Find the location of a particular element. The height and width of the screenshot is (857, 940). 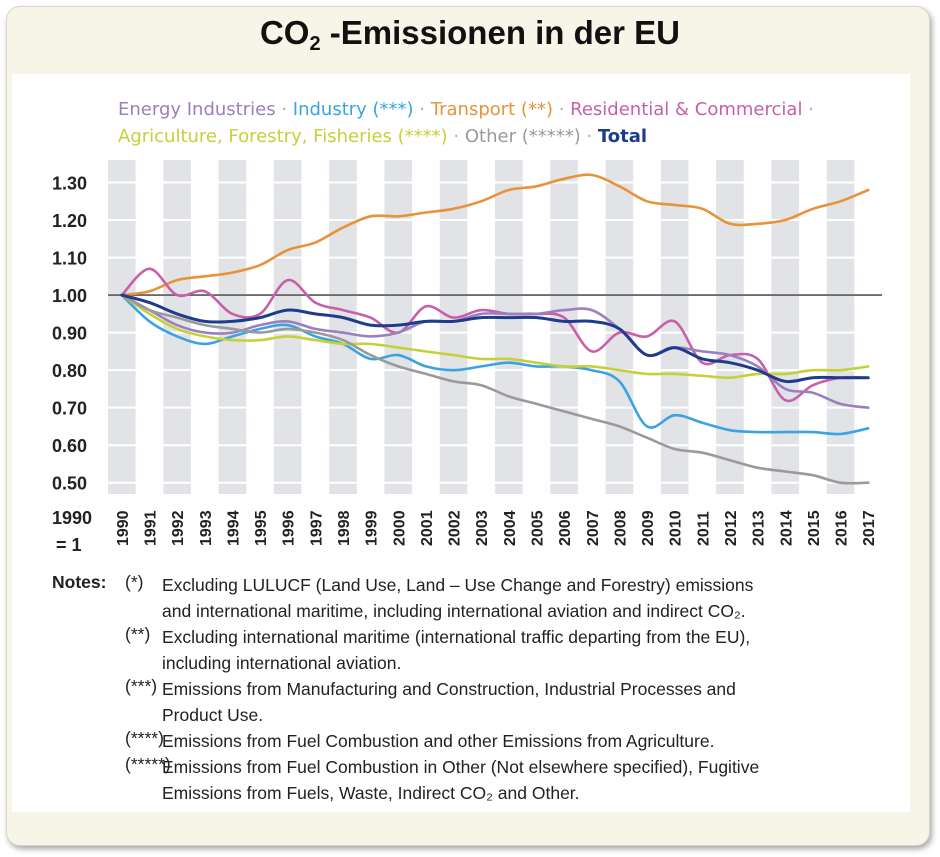

x-tick-label: 2004 is located at coordinates (510, 528).